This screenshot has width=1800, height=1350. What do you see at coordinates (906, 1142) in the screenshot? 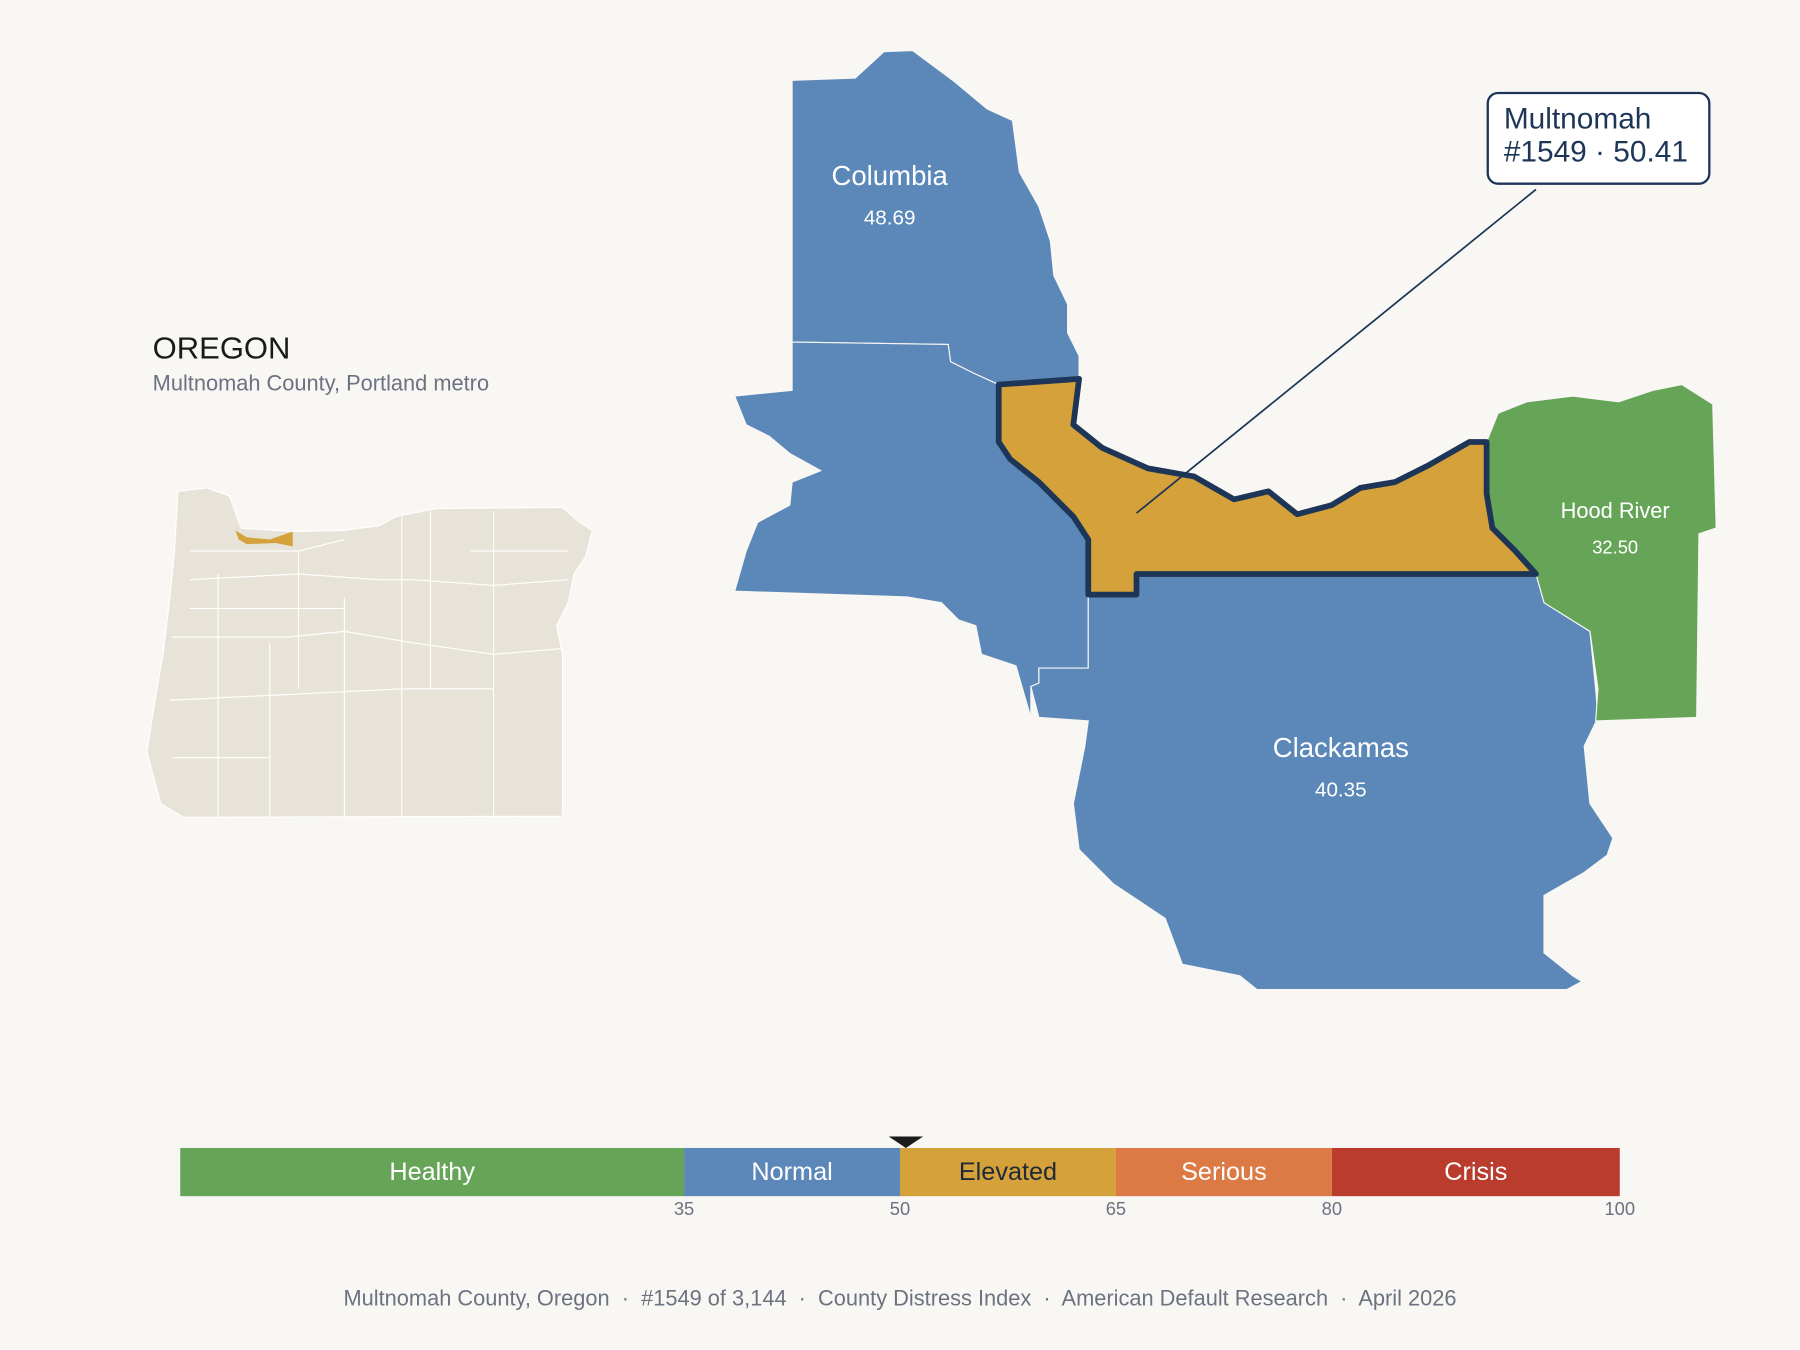
I see `scale-marker` at bounding box center [906, 1142].